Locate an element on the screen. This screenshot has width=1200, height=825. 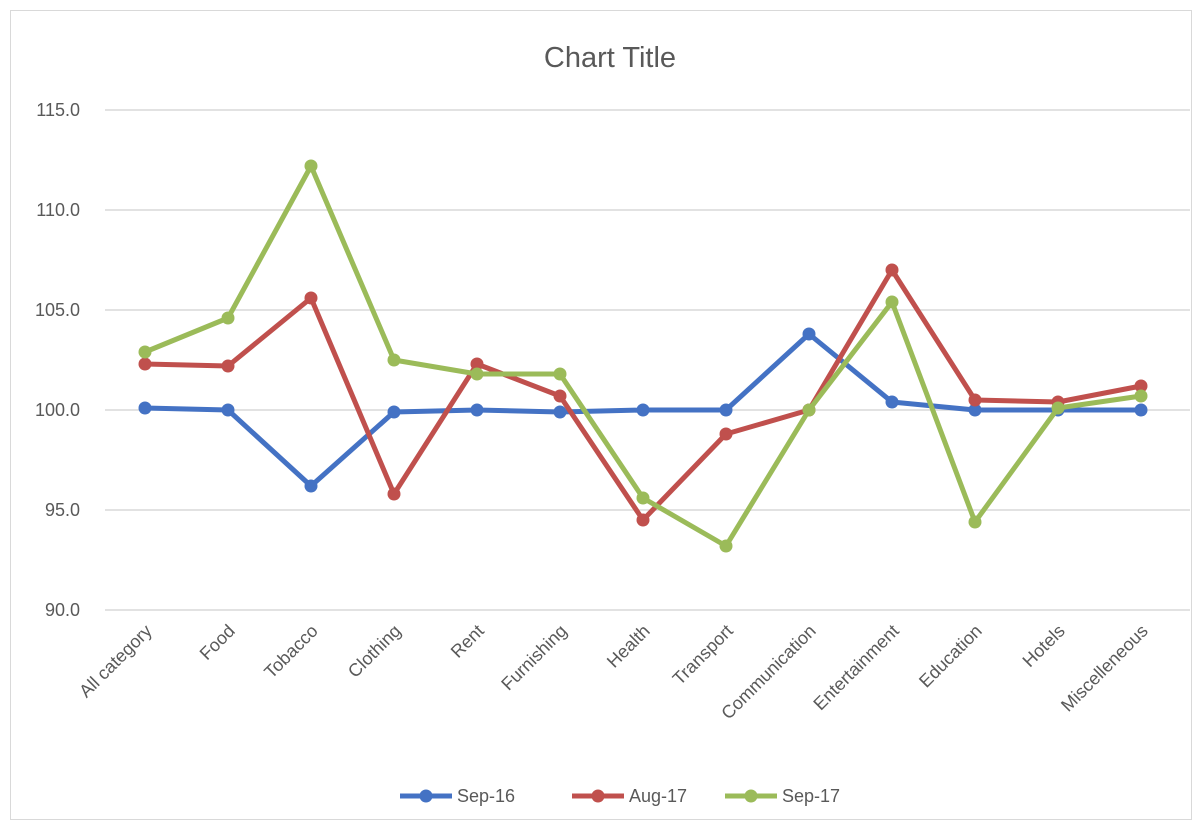
legend-item: Sep-16 is located at coordinates (457, 796).